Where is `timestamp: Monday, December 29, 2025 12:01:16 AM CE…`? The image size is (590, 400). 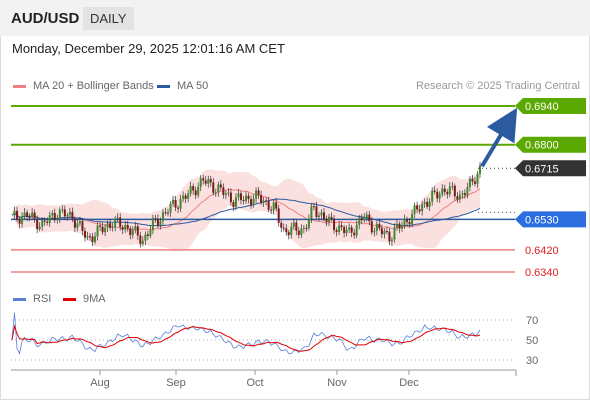 timestamp: Monday, December 29, 2025 12:01:16 AM CE… is located at coordinates (148, 48).